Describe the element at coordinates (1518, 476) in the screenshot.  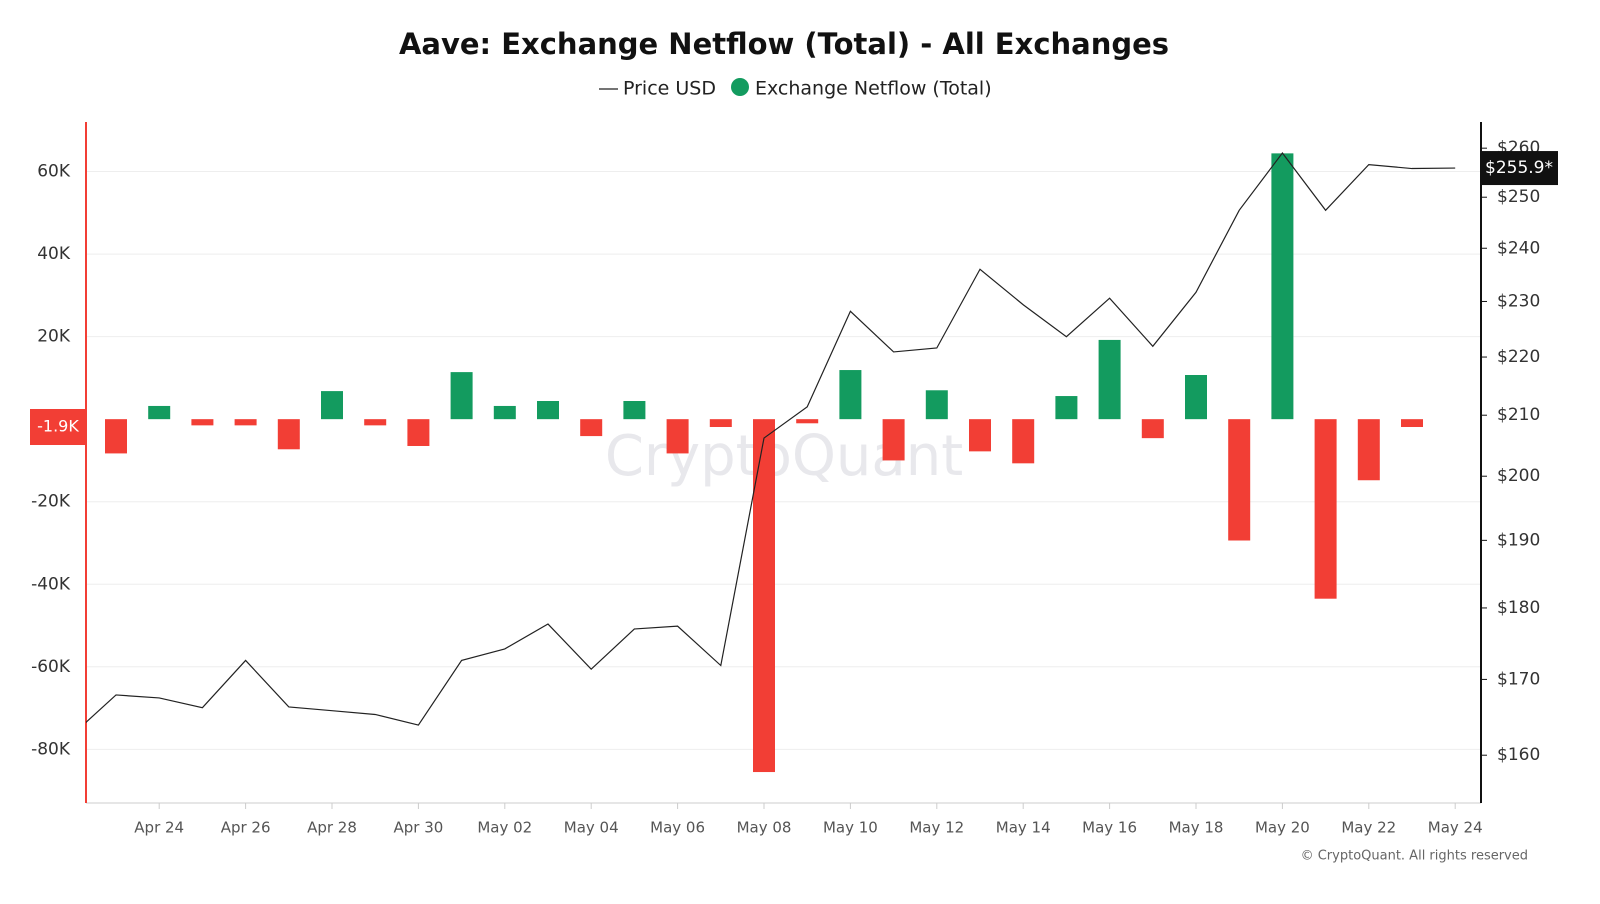
I see `y2-tick-label: $200` at that location.